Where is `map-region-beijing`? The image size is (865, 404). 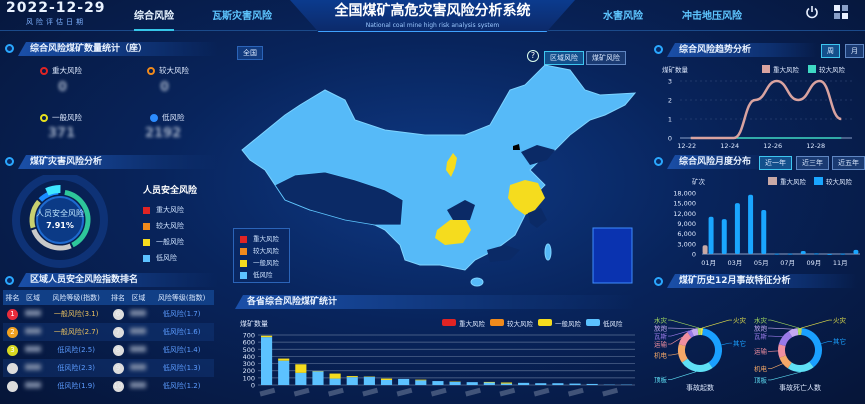 map-region-beijing is located at coordinates (516, 147).